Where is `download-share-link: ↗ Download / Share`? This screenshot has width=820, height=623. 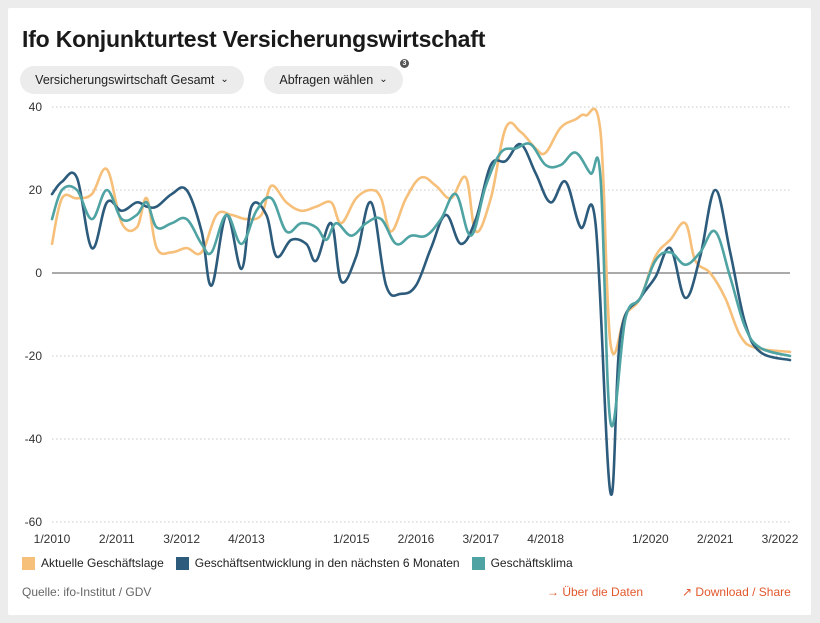
download-share-link: ↗ Download / Share is located at coordinates (736, 592).